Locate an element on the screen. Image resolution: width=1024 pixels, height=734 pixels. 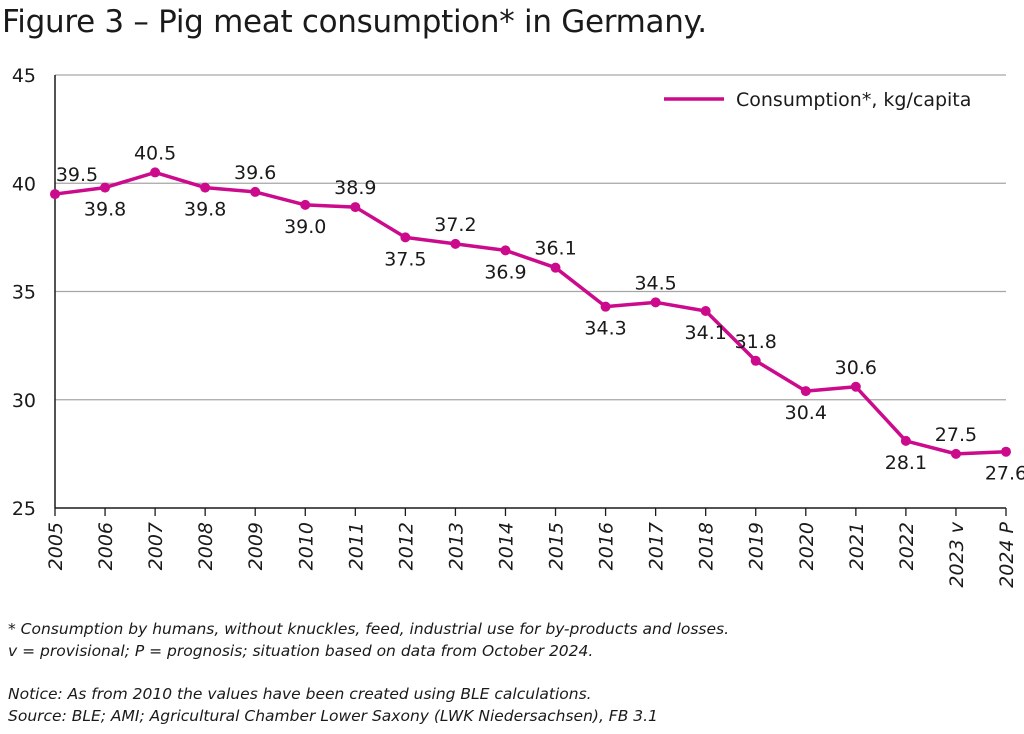
legend: Consumption*, kg/capita is located at coordinates (817, 100).